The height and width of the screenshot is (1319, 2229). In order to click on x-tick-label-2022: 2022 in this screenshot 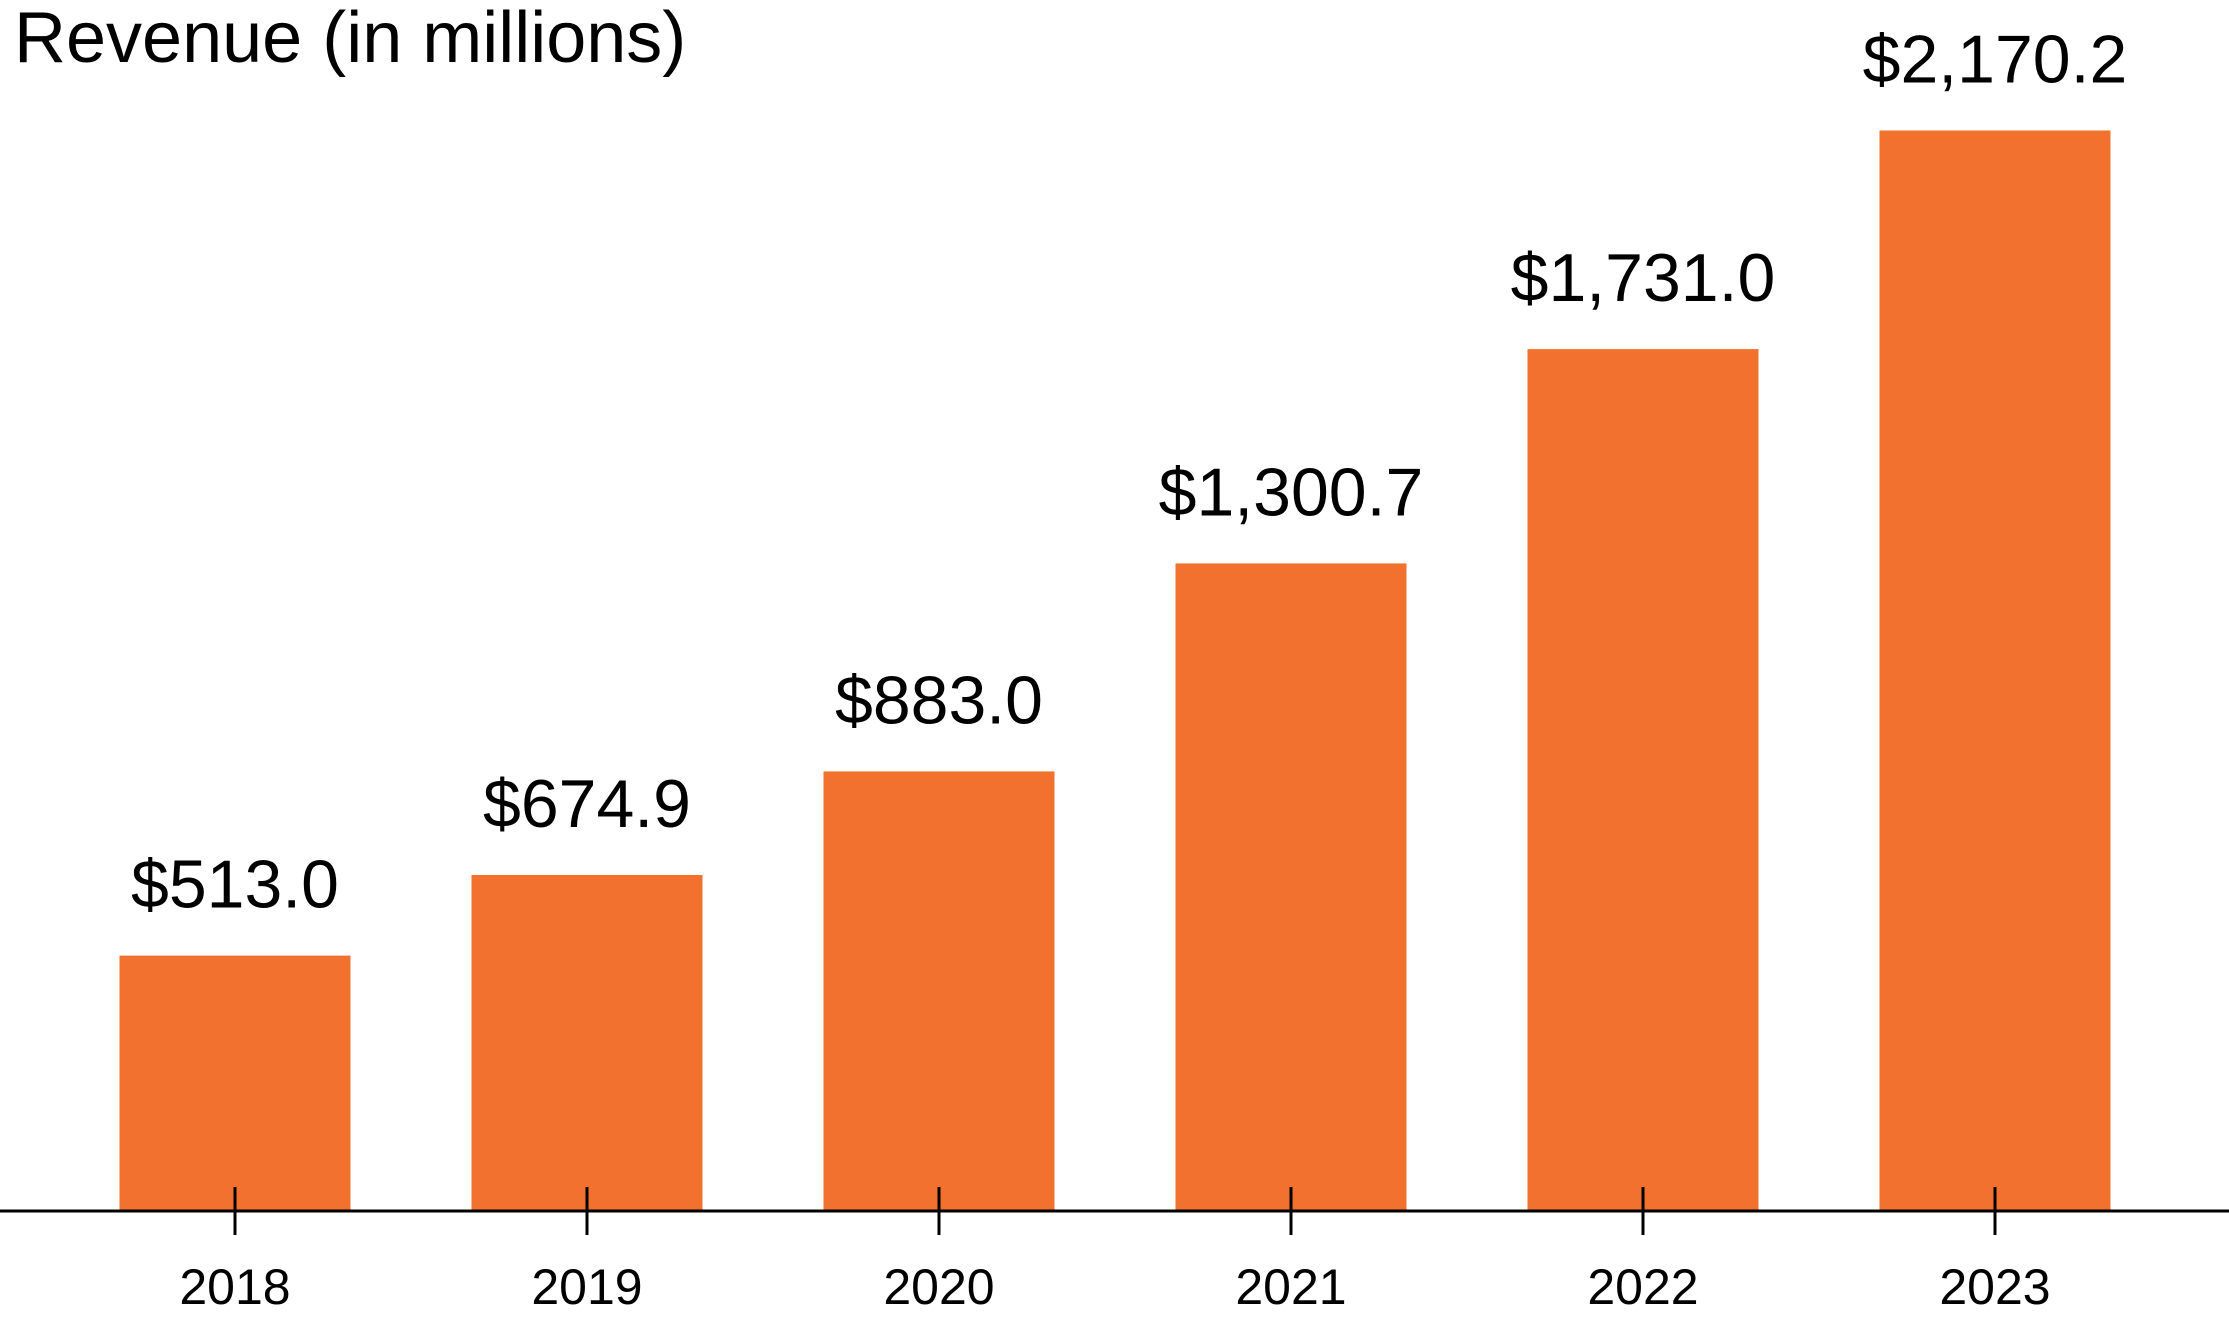, I will do `click(1642, 1287)`.